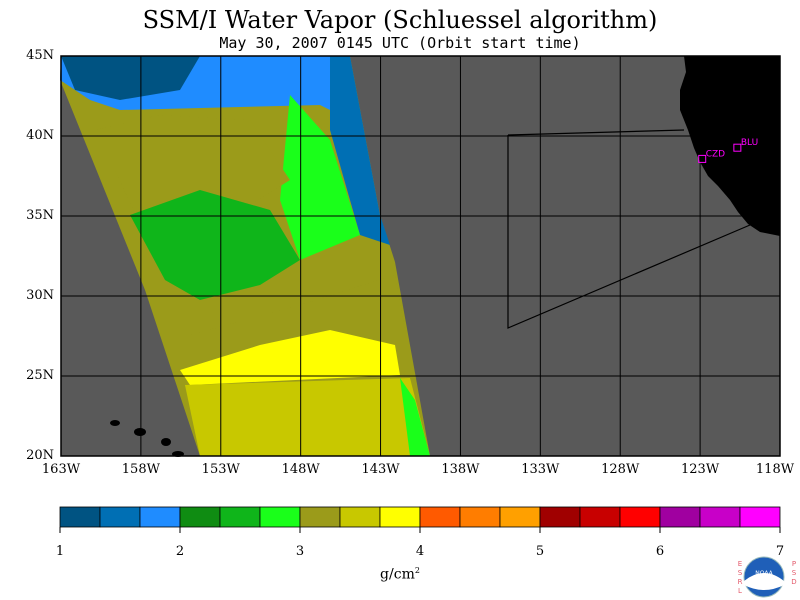 This screenshot has width=800, height=600. What do you see at coordinates (780, 551) in the screenshot?
I see `colorbar-tick-label: 7` at bounding box center [780, 551].